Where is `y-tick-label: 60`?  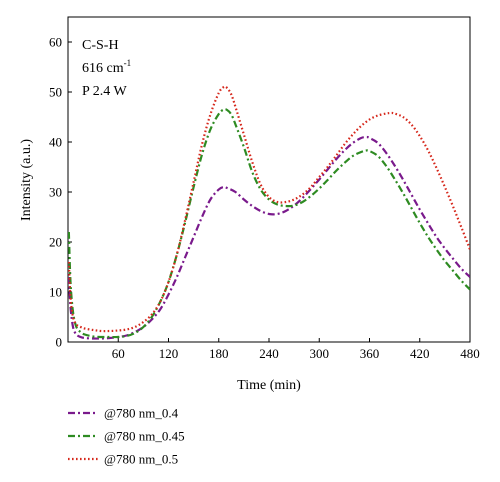 y-tick-label: 60 is located at coordinates (55, 42).